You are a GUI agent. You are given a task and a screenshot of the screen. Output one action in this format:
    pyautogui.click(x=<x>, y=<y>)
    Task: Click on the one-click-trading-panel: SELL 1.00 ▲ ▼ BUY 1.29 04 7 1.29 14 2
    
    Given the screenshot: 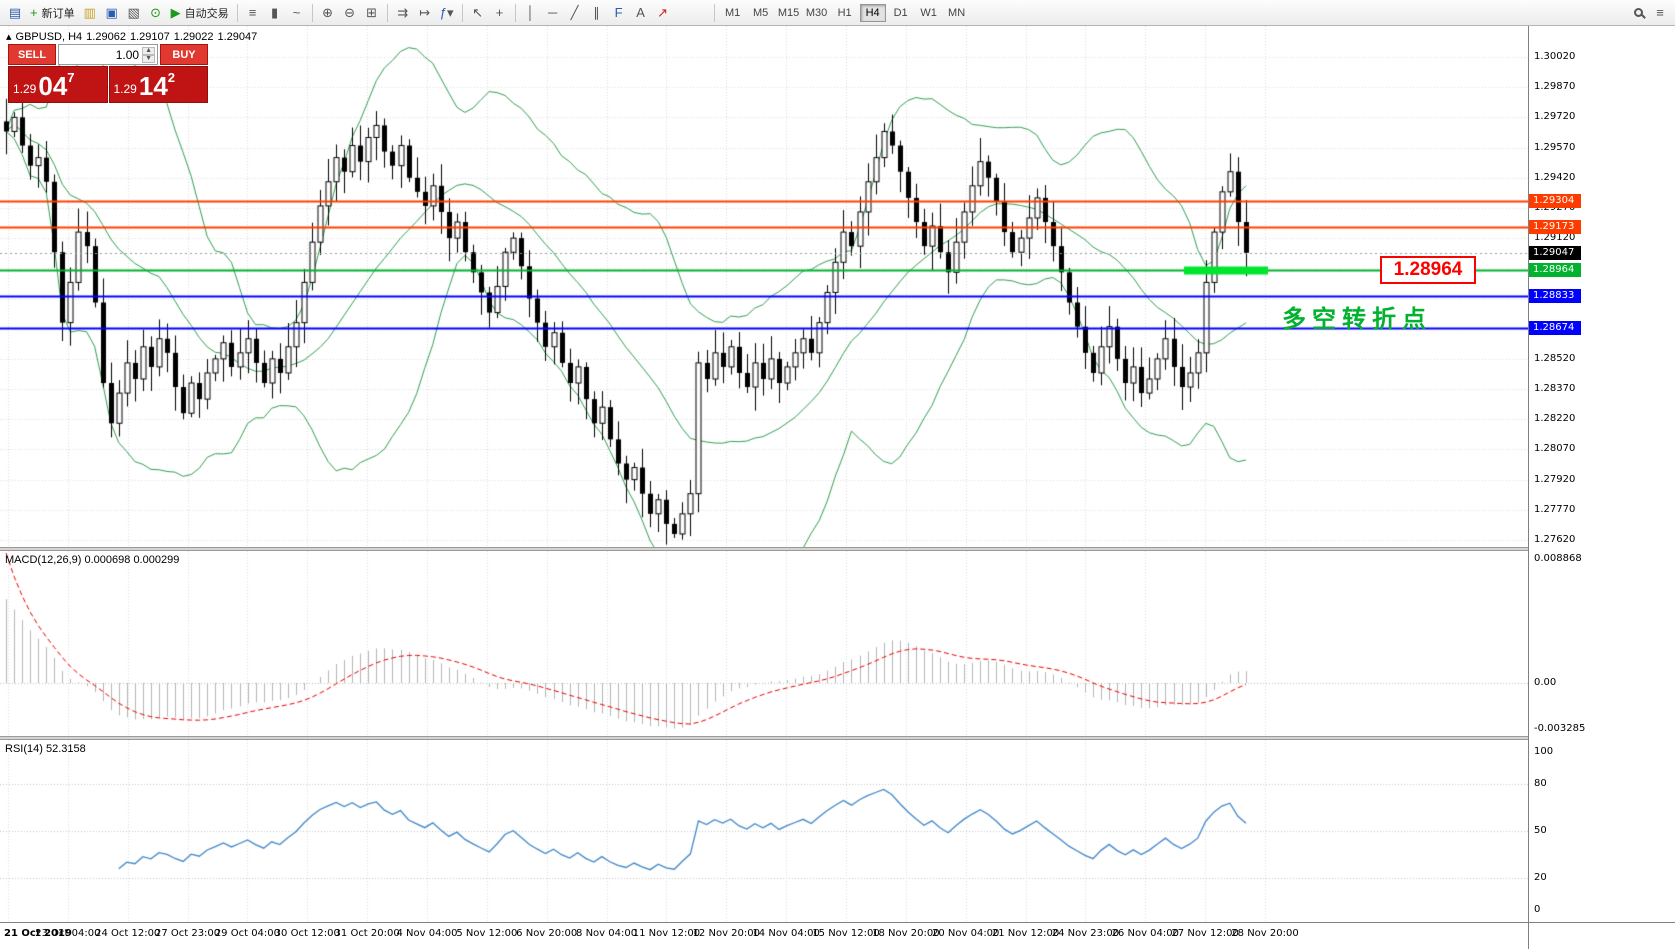 What is the action you would take?
    pyautogui.click(x=108, y=73)
    